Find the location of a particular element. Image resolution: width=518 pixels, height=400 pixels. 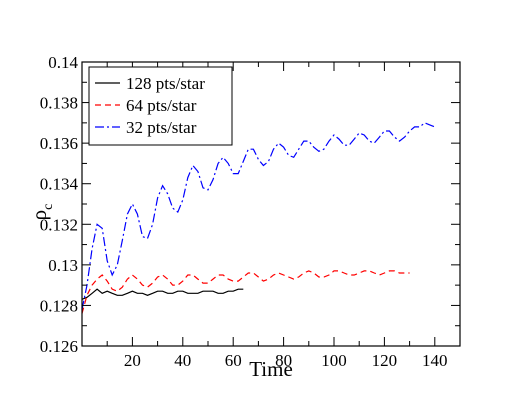

legend-box is located at coordinates (160, 106).